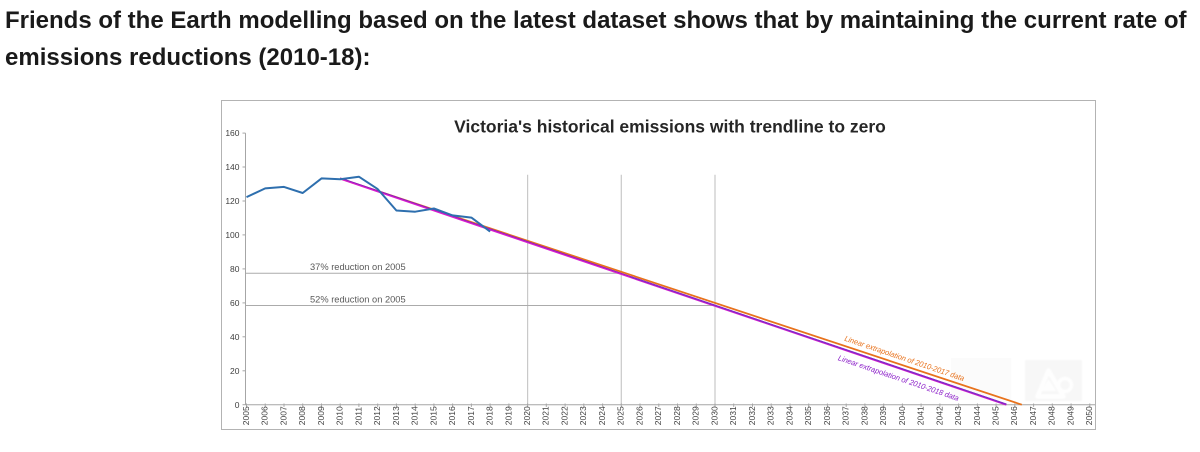 The image size is (1200, 452). Describe the element at coordinates (583, 415) in the screenshot. I see `svg-text: 2023` at that location.